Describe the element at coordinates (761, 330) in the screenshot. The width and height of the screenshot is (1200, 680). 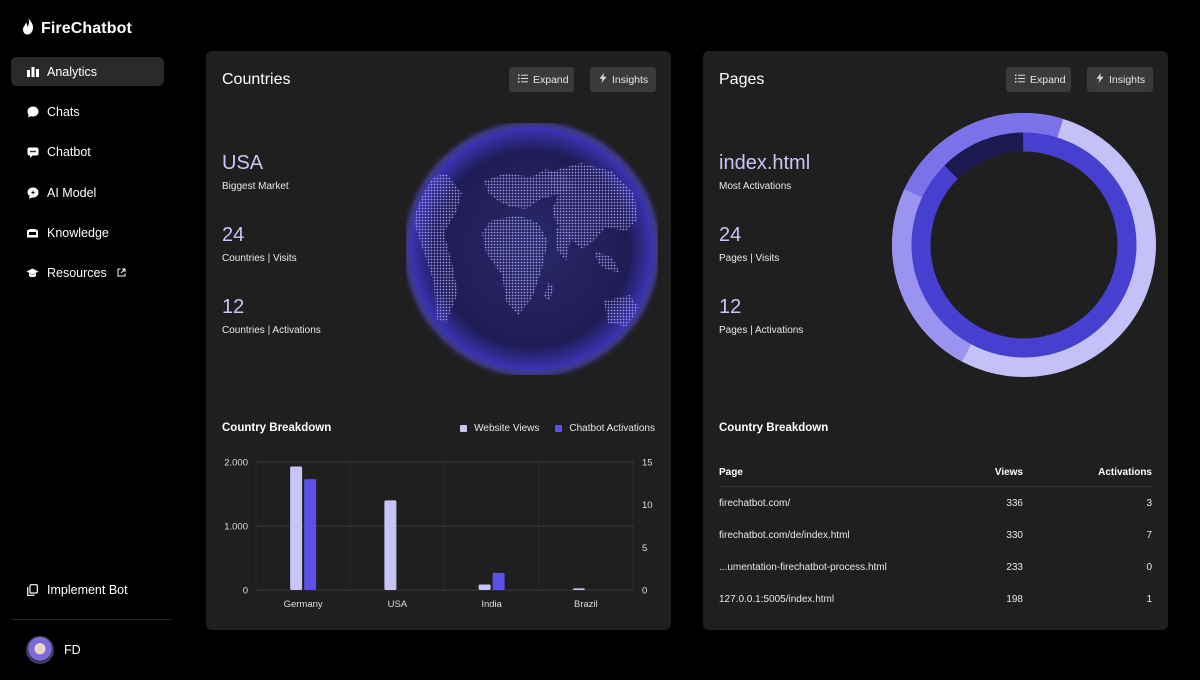
I see `stat-label: Pages | Activations` at that location.